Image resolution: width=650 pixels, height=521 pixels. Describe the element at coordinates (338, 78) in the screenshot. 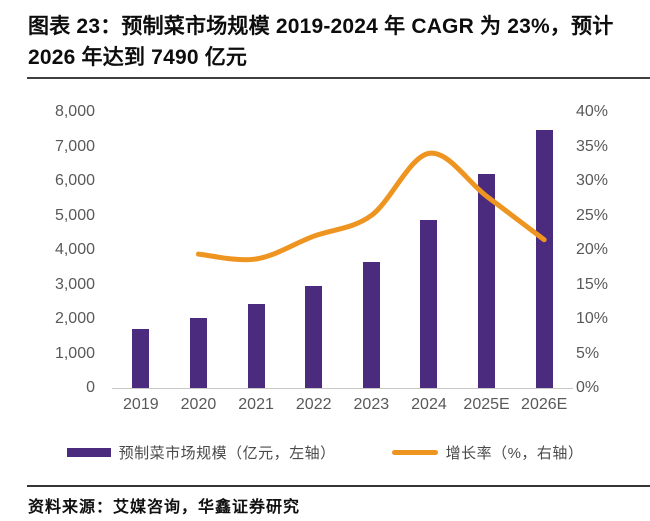

I see `title-divider` at that location.